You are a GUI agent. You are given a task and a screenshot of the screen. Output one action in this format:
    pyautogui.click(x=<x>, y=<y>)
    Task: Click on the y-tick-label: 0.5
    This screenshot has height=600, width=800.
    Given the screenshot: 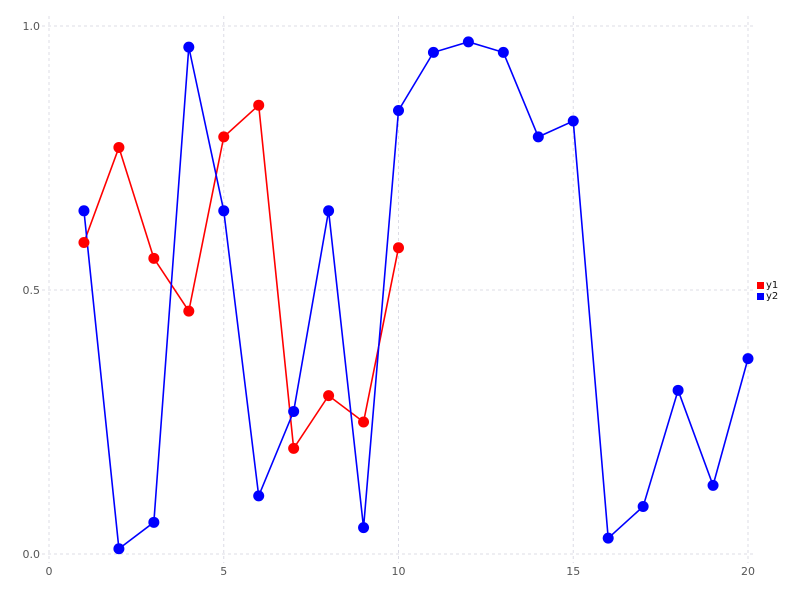 What is the action you would take?
    pyautogui.click(x=32, y=290)
    